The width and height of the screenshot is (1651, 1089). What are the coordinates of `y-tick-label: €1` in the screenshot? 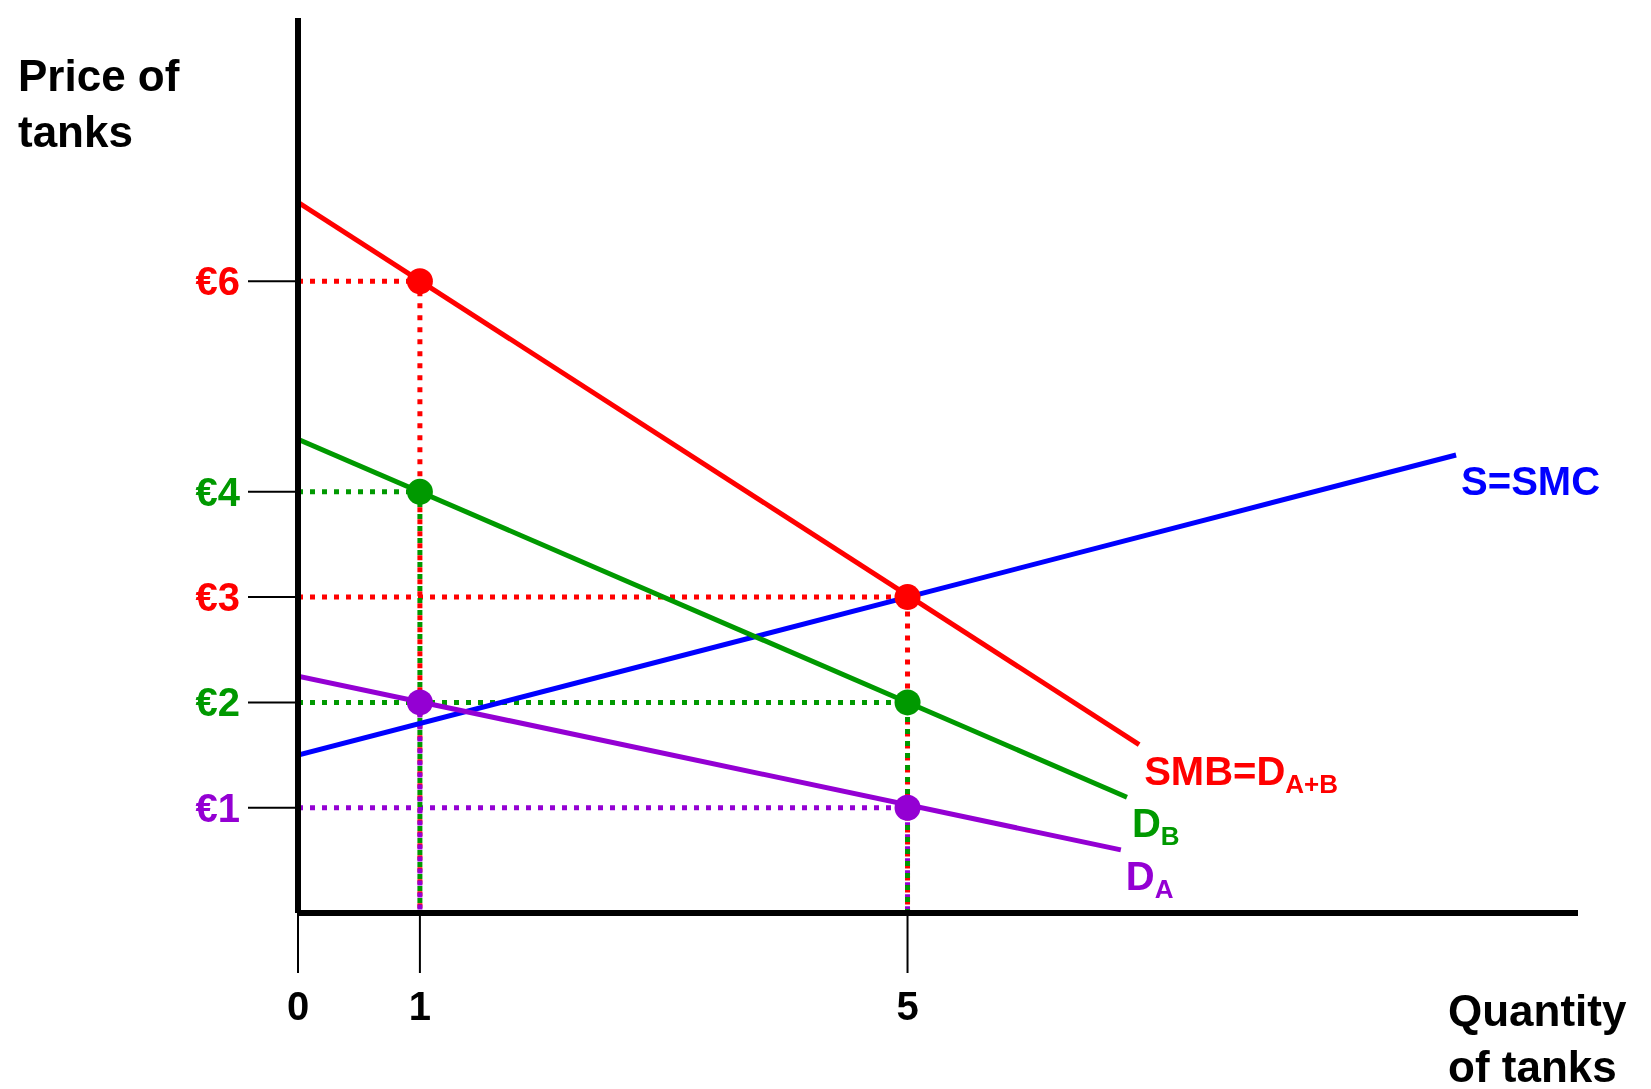 It's located at (217, 807).